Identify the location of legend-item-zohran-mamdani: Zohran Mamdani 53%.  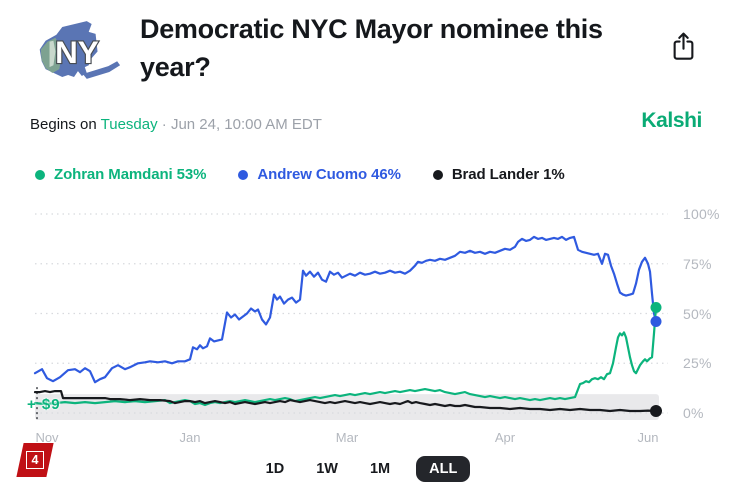
(121, 174).